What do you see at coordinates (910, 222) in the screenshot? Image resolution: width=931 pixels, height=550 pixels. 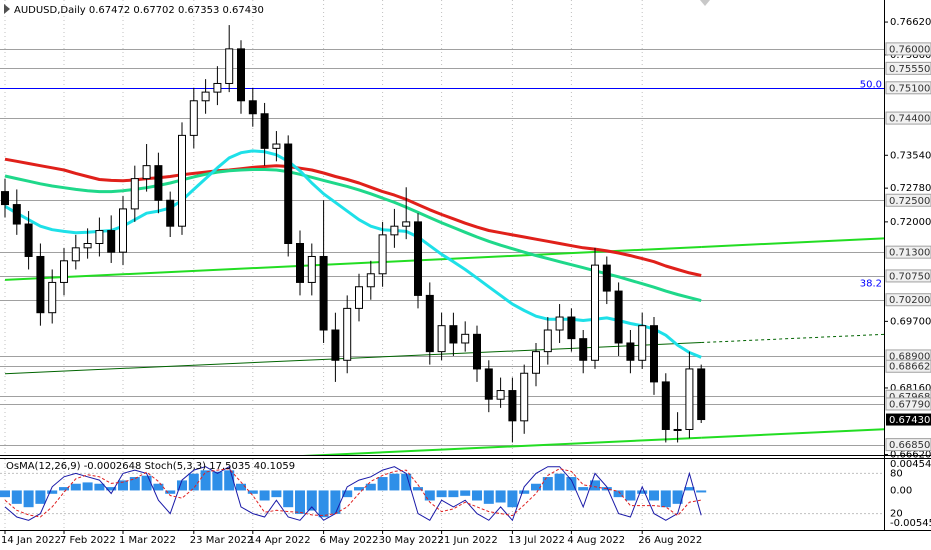 I see `y-tick-label: 0.72000` at bounding box center [910, 222].